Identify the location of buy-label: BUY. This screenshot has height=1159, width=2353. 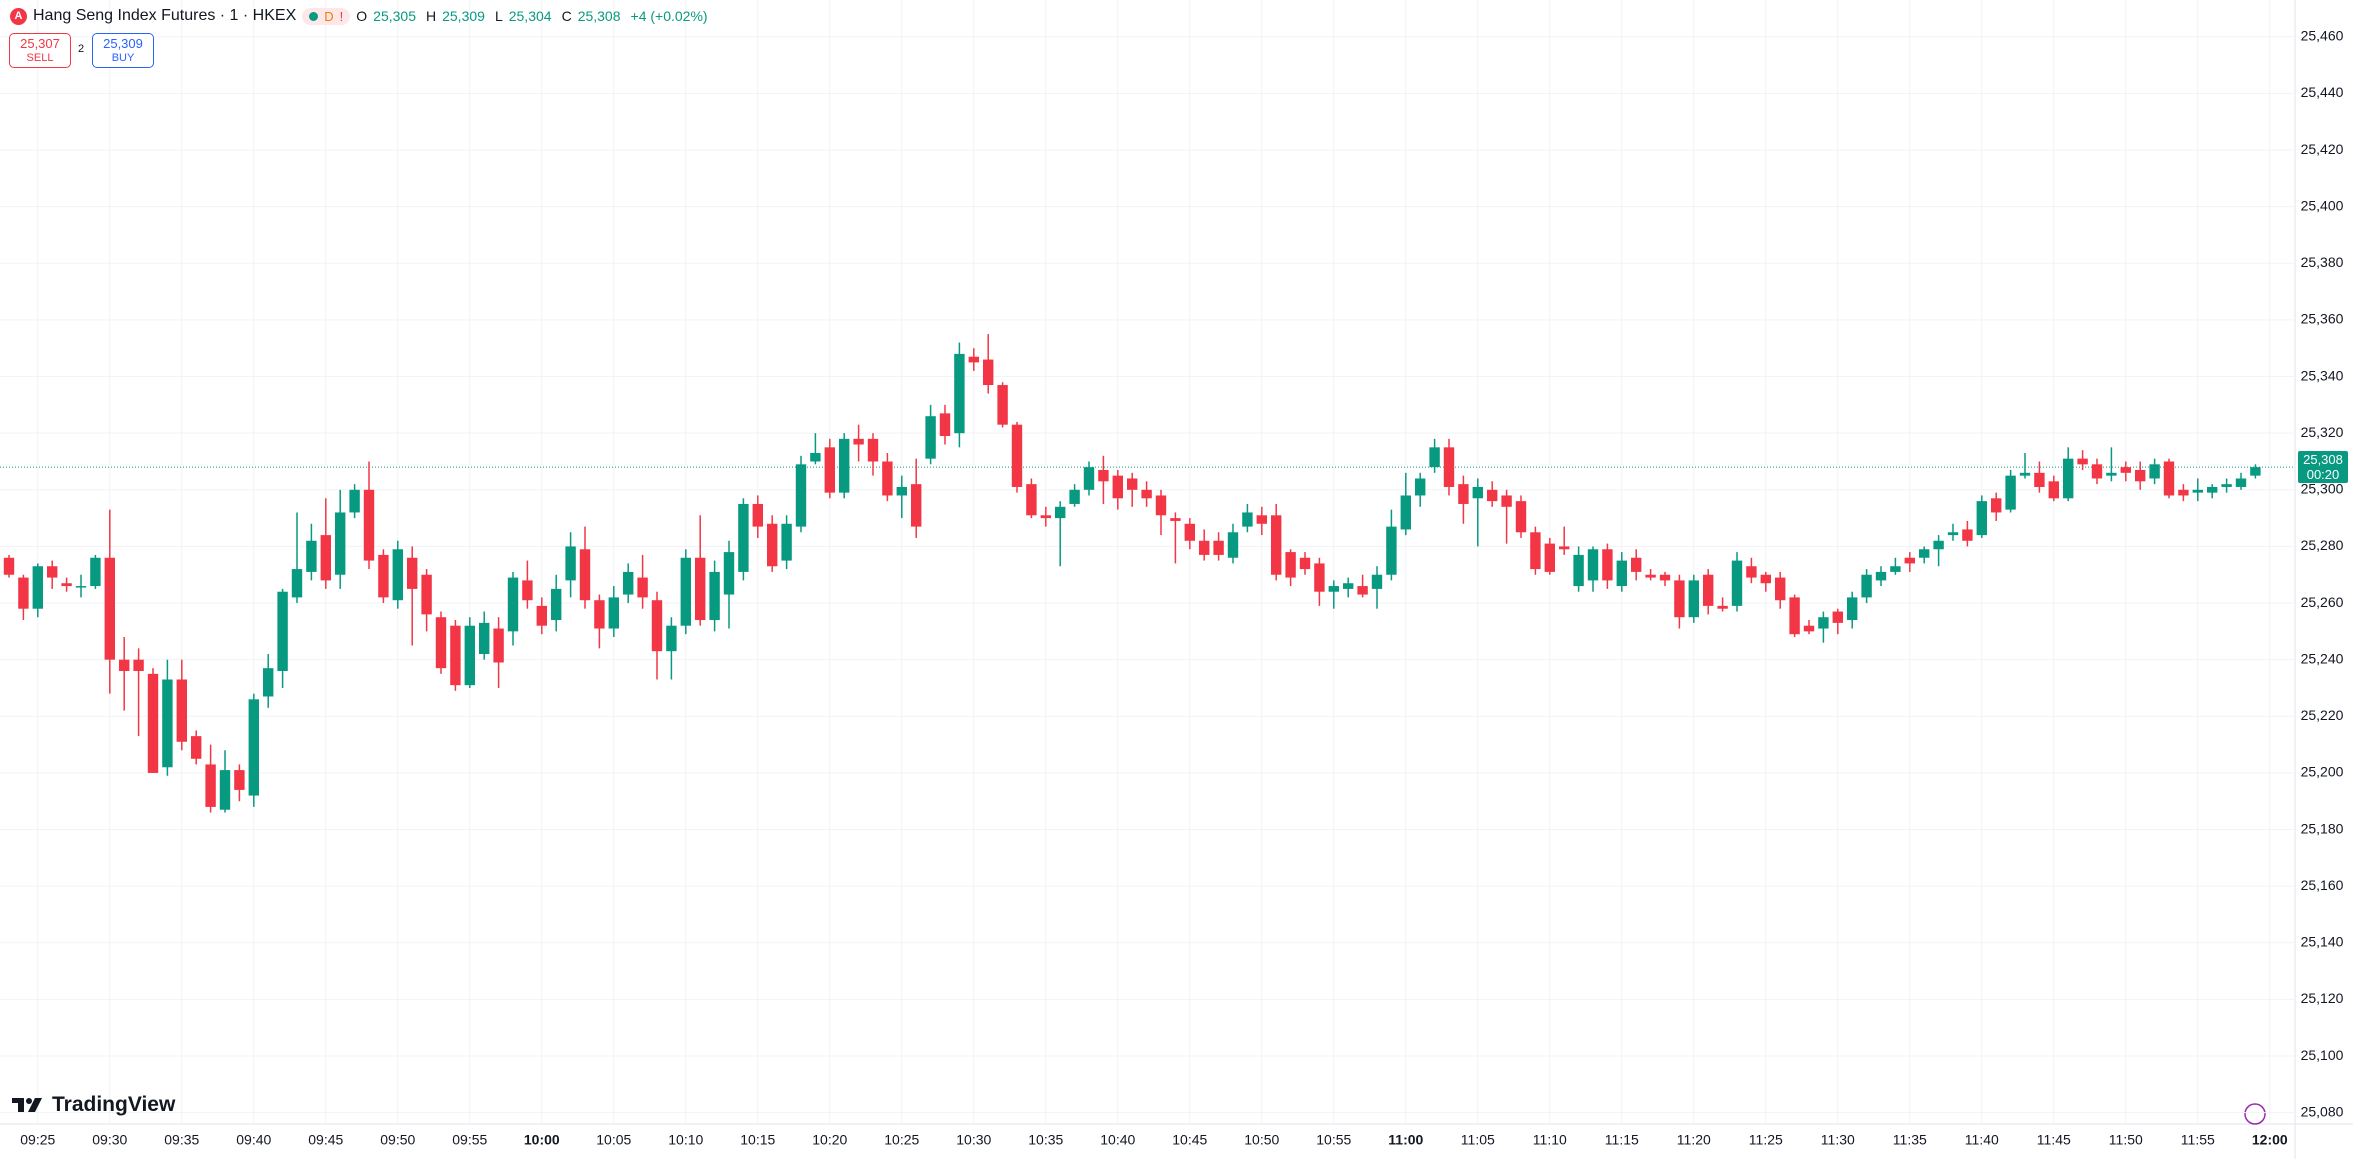
(123, 57).